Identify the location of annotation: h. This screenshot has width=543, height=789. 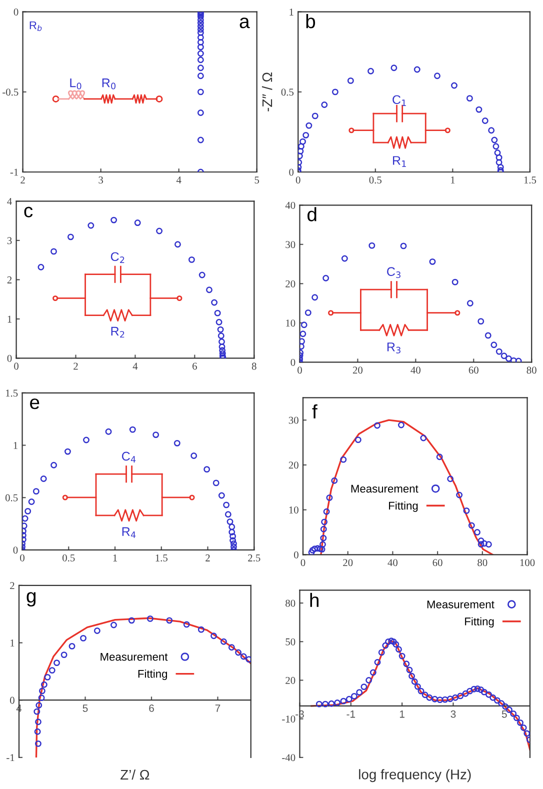
(314, 599).